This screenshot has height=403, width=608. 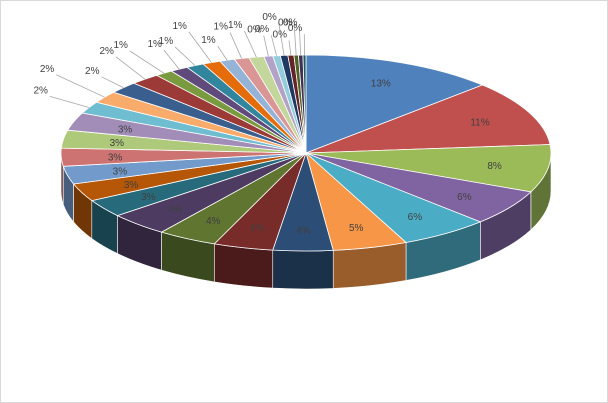 I want to click on data-label-6: 4%, so click(x=303, y=230).